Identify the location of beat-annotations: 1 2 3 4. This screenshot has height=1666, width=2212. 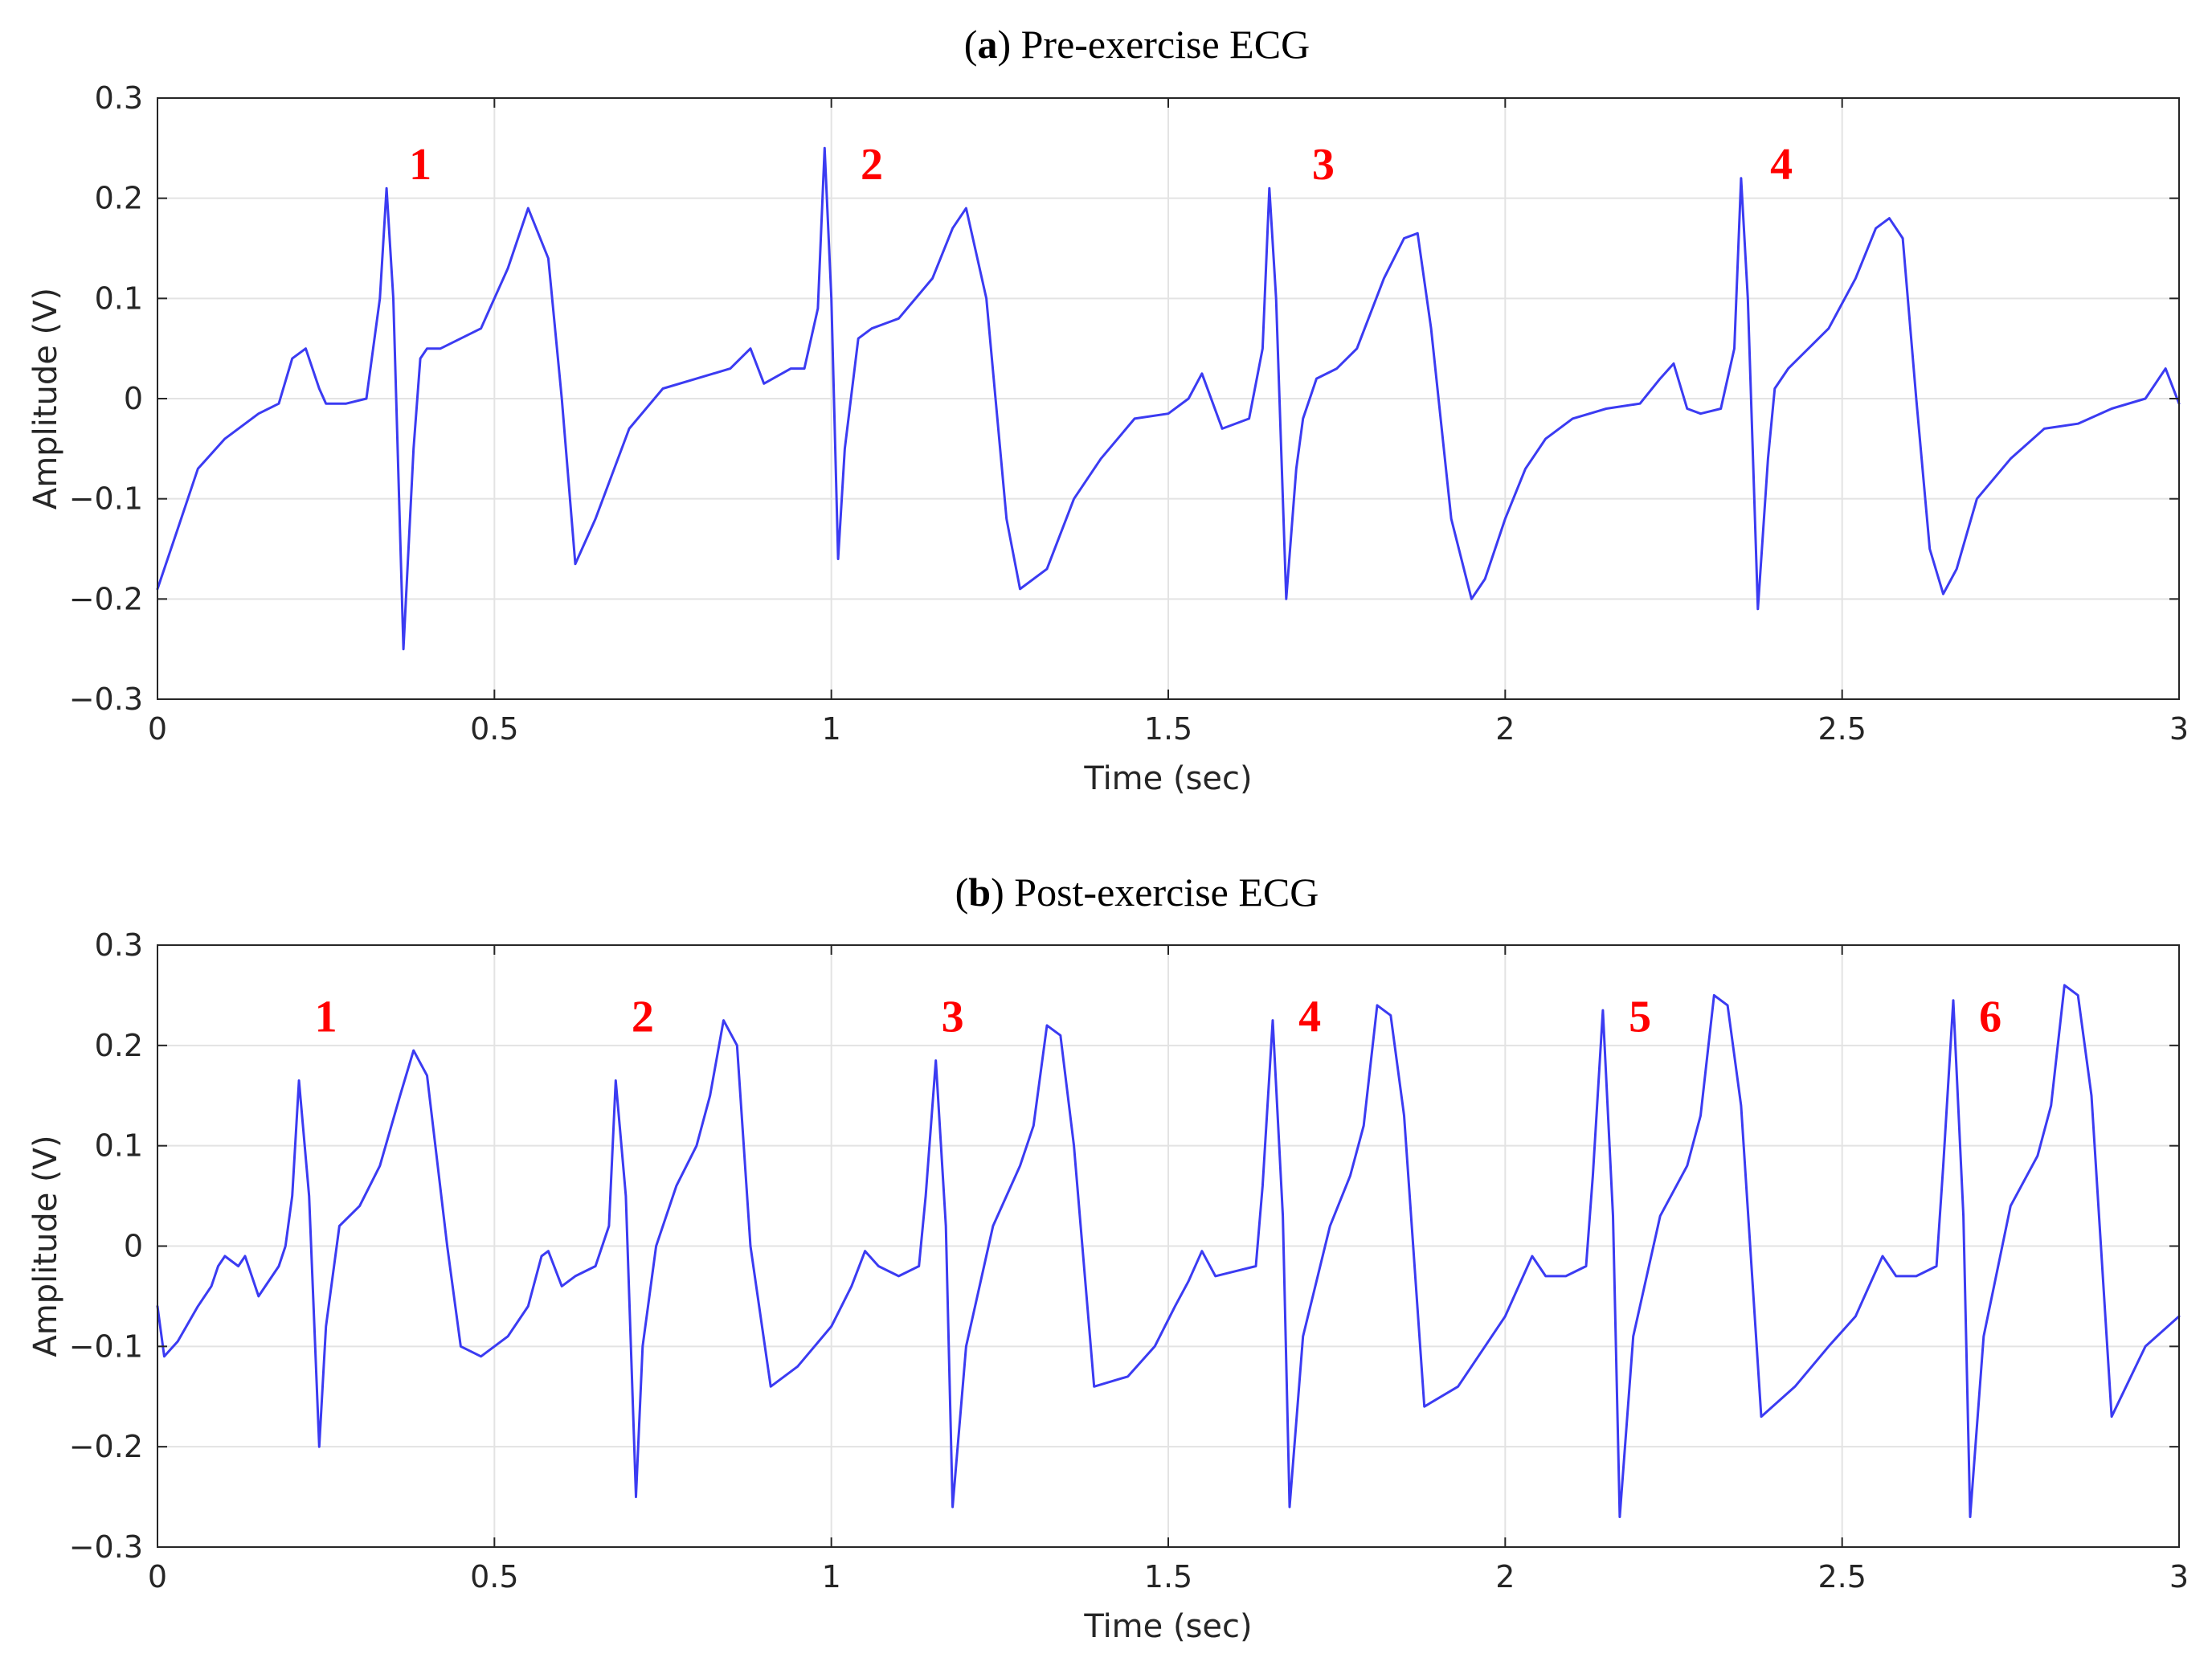
(1101, 165).